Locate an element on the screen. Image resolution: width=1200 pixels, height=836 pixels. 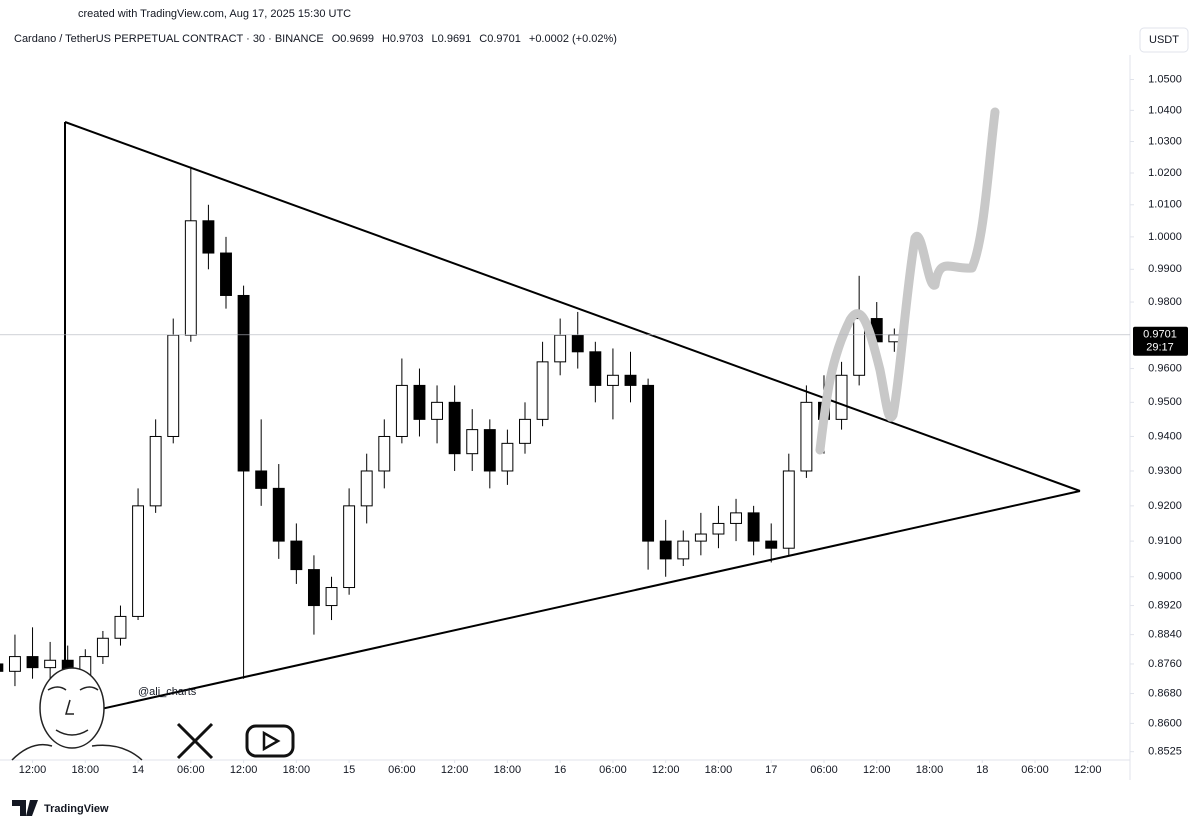
change-label: +0.0002 (+0.02%) is located at coordinates (573, 39).